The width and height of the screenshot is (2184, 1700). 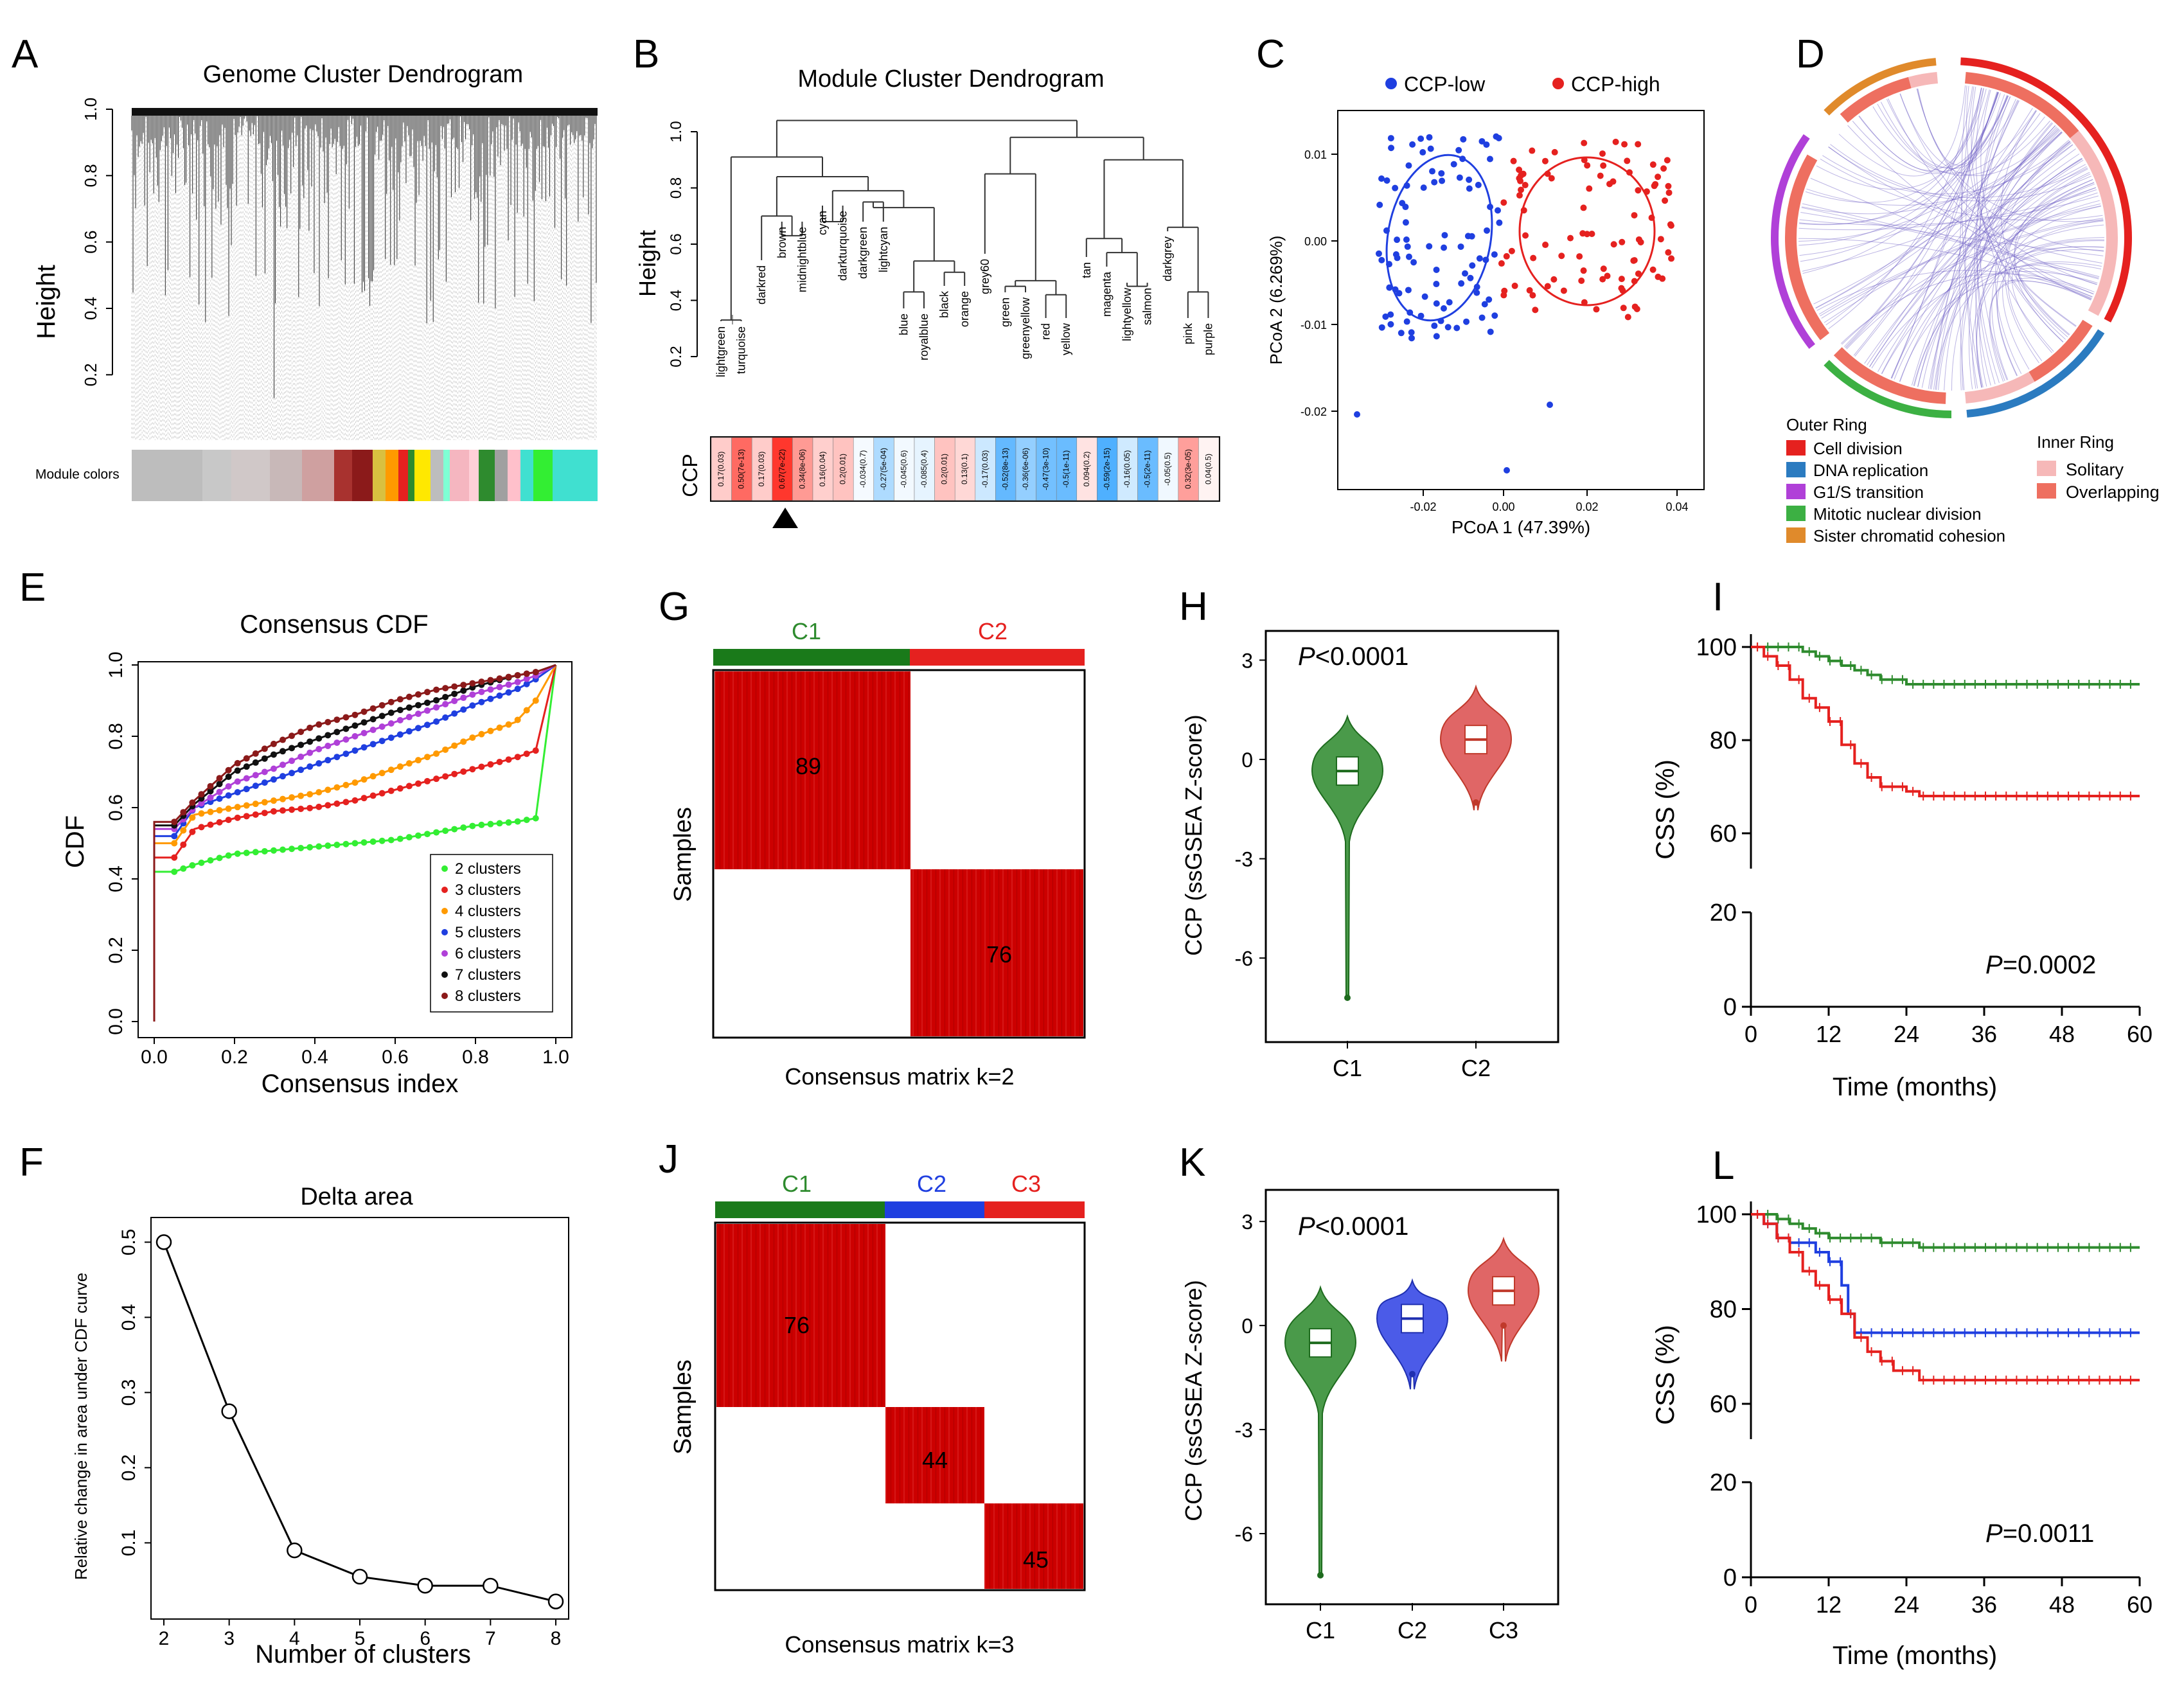 What do you see at coordinates (361, 1084) in the screenshot?
I see `panel-e-xlabel: Consensus index` at bounding box center [361, 1084].